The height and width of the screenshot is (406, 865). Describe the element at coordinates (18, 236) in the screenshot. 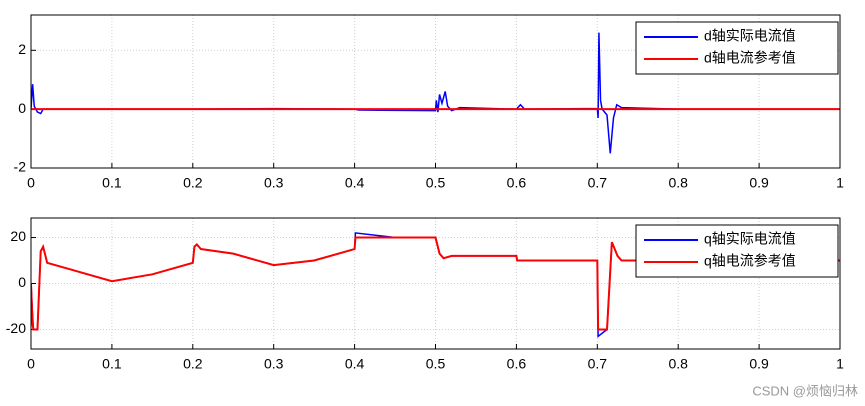

I see `y-tick-label: 20` at that location.